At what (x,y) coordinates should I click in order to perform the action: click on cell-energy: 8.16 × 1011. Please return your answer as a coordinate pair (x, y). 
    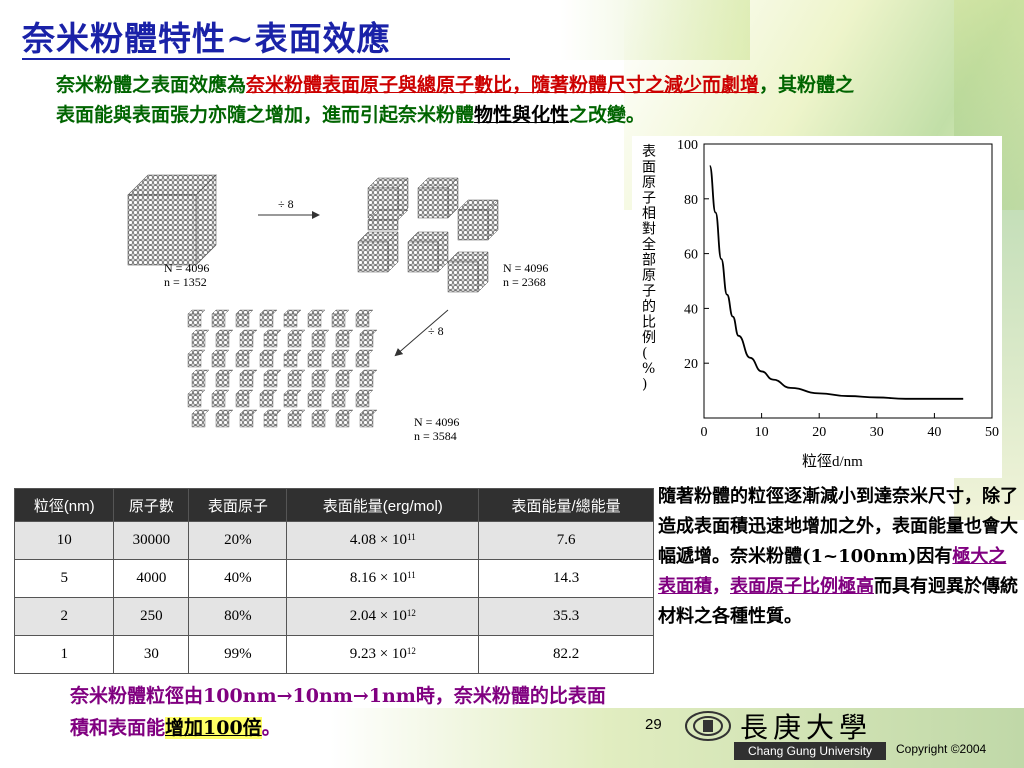
    Looking at the image, I should click on (383, 578).